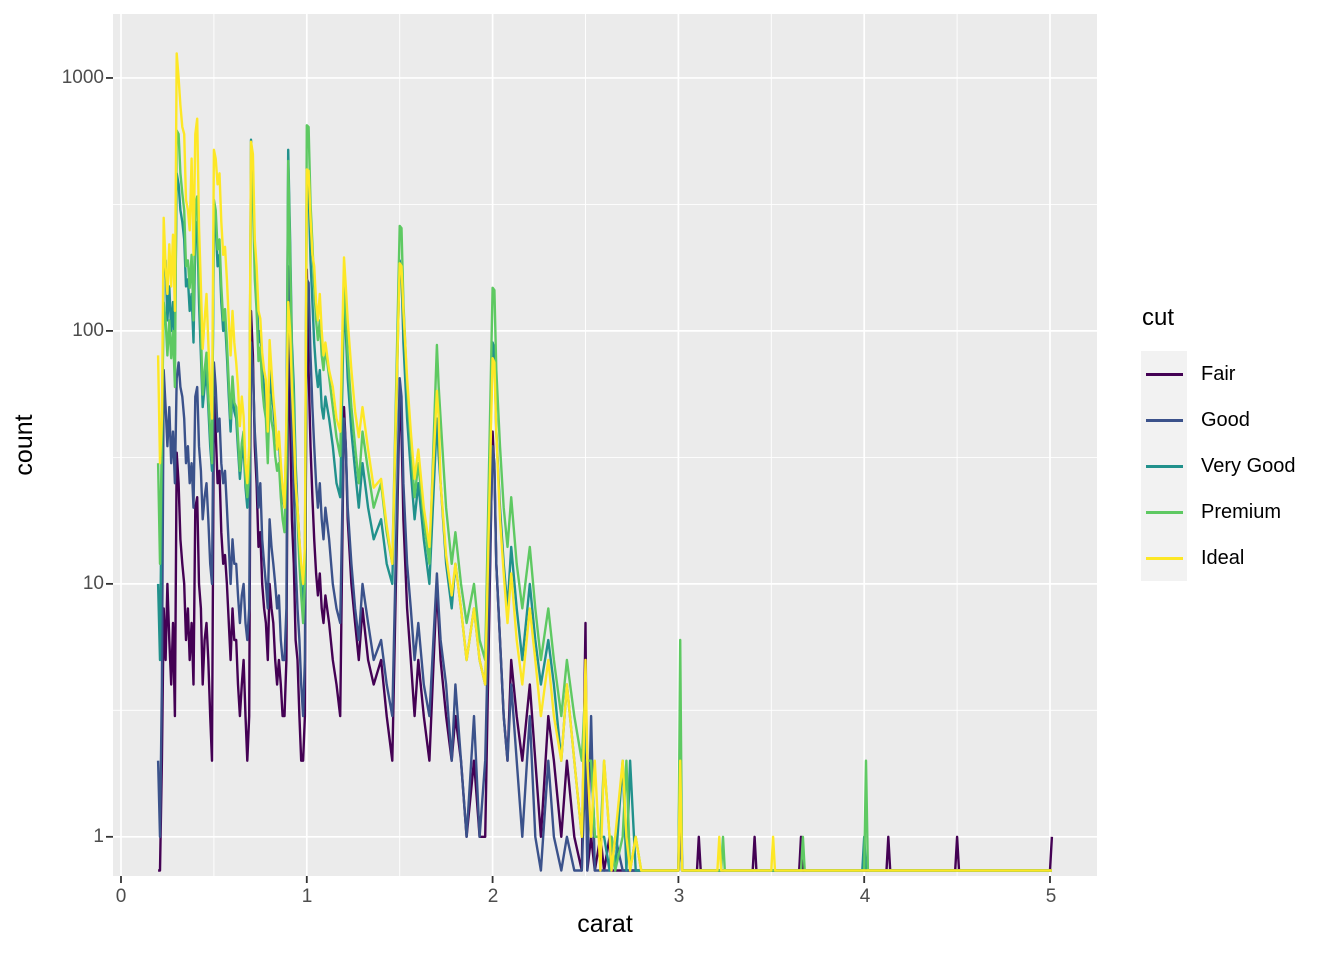  I want to click on x-tick-label-3: 3, so click(679, 896).